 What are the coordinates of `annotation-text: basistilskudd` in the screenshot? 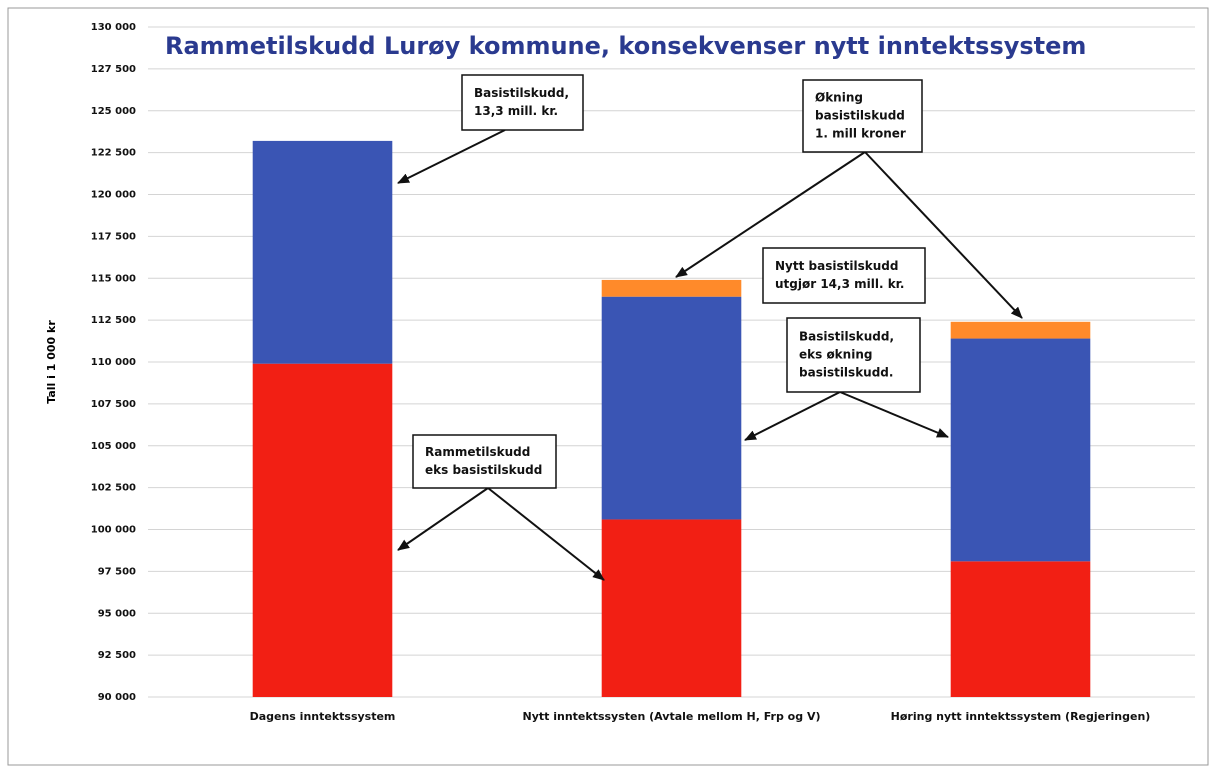 It's located at (860, 116).